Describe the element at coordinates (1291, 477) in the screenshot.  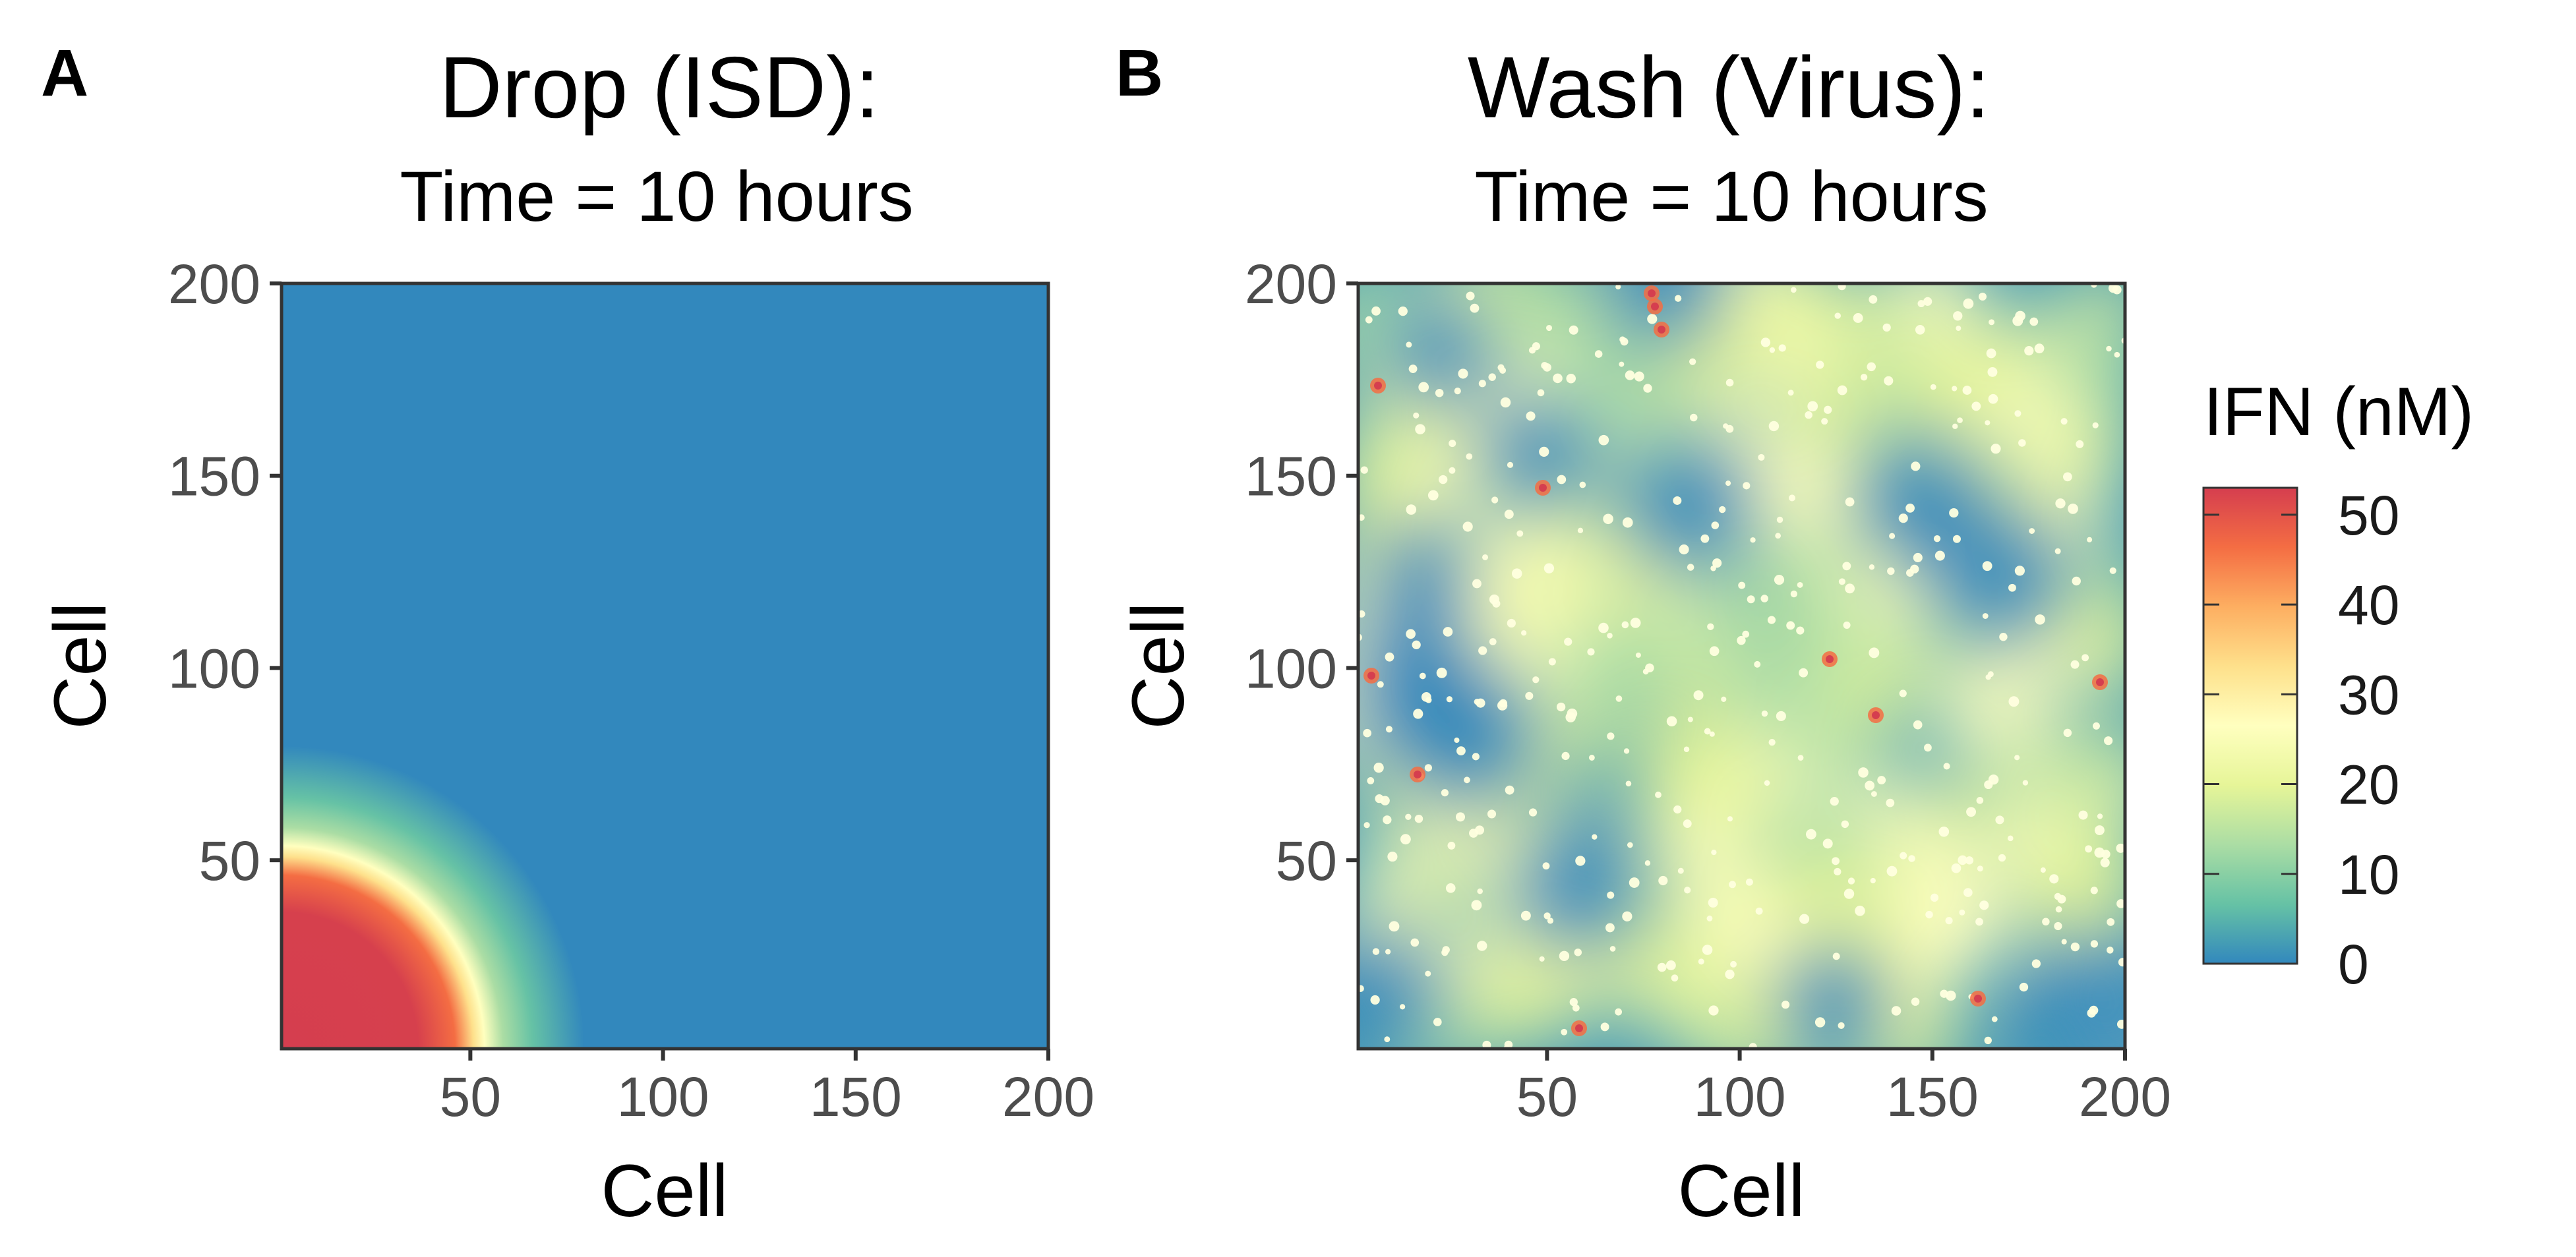
I see `panel-b-y-tick-label: 150` at that location.